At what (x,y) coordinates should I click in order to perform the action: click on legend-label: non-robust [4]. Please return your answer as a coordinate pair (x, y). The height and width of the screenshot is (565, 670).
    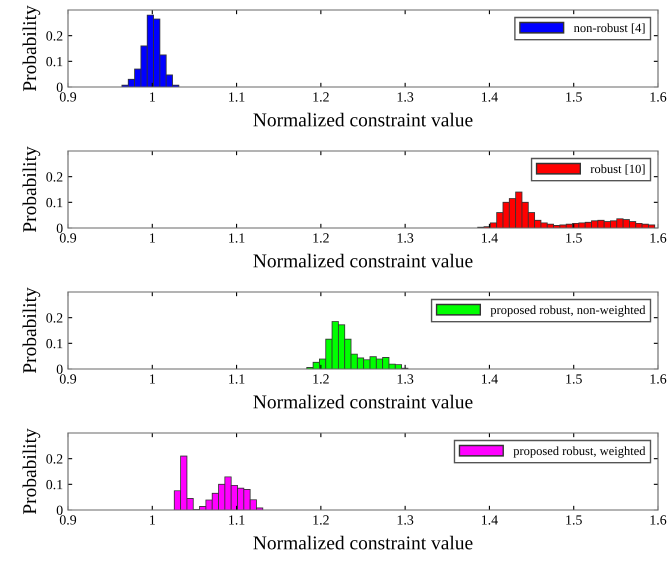
    Looking at the image, I should click on (609, 28).